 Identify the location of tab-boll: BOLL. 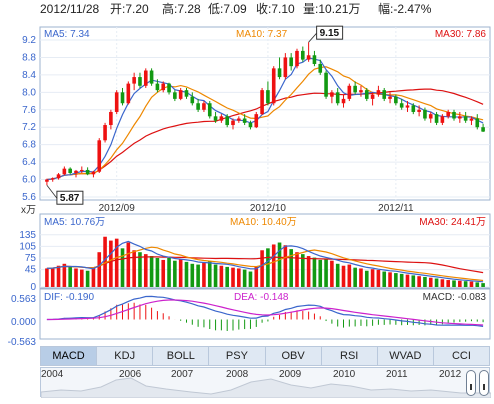
(181, 356).